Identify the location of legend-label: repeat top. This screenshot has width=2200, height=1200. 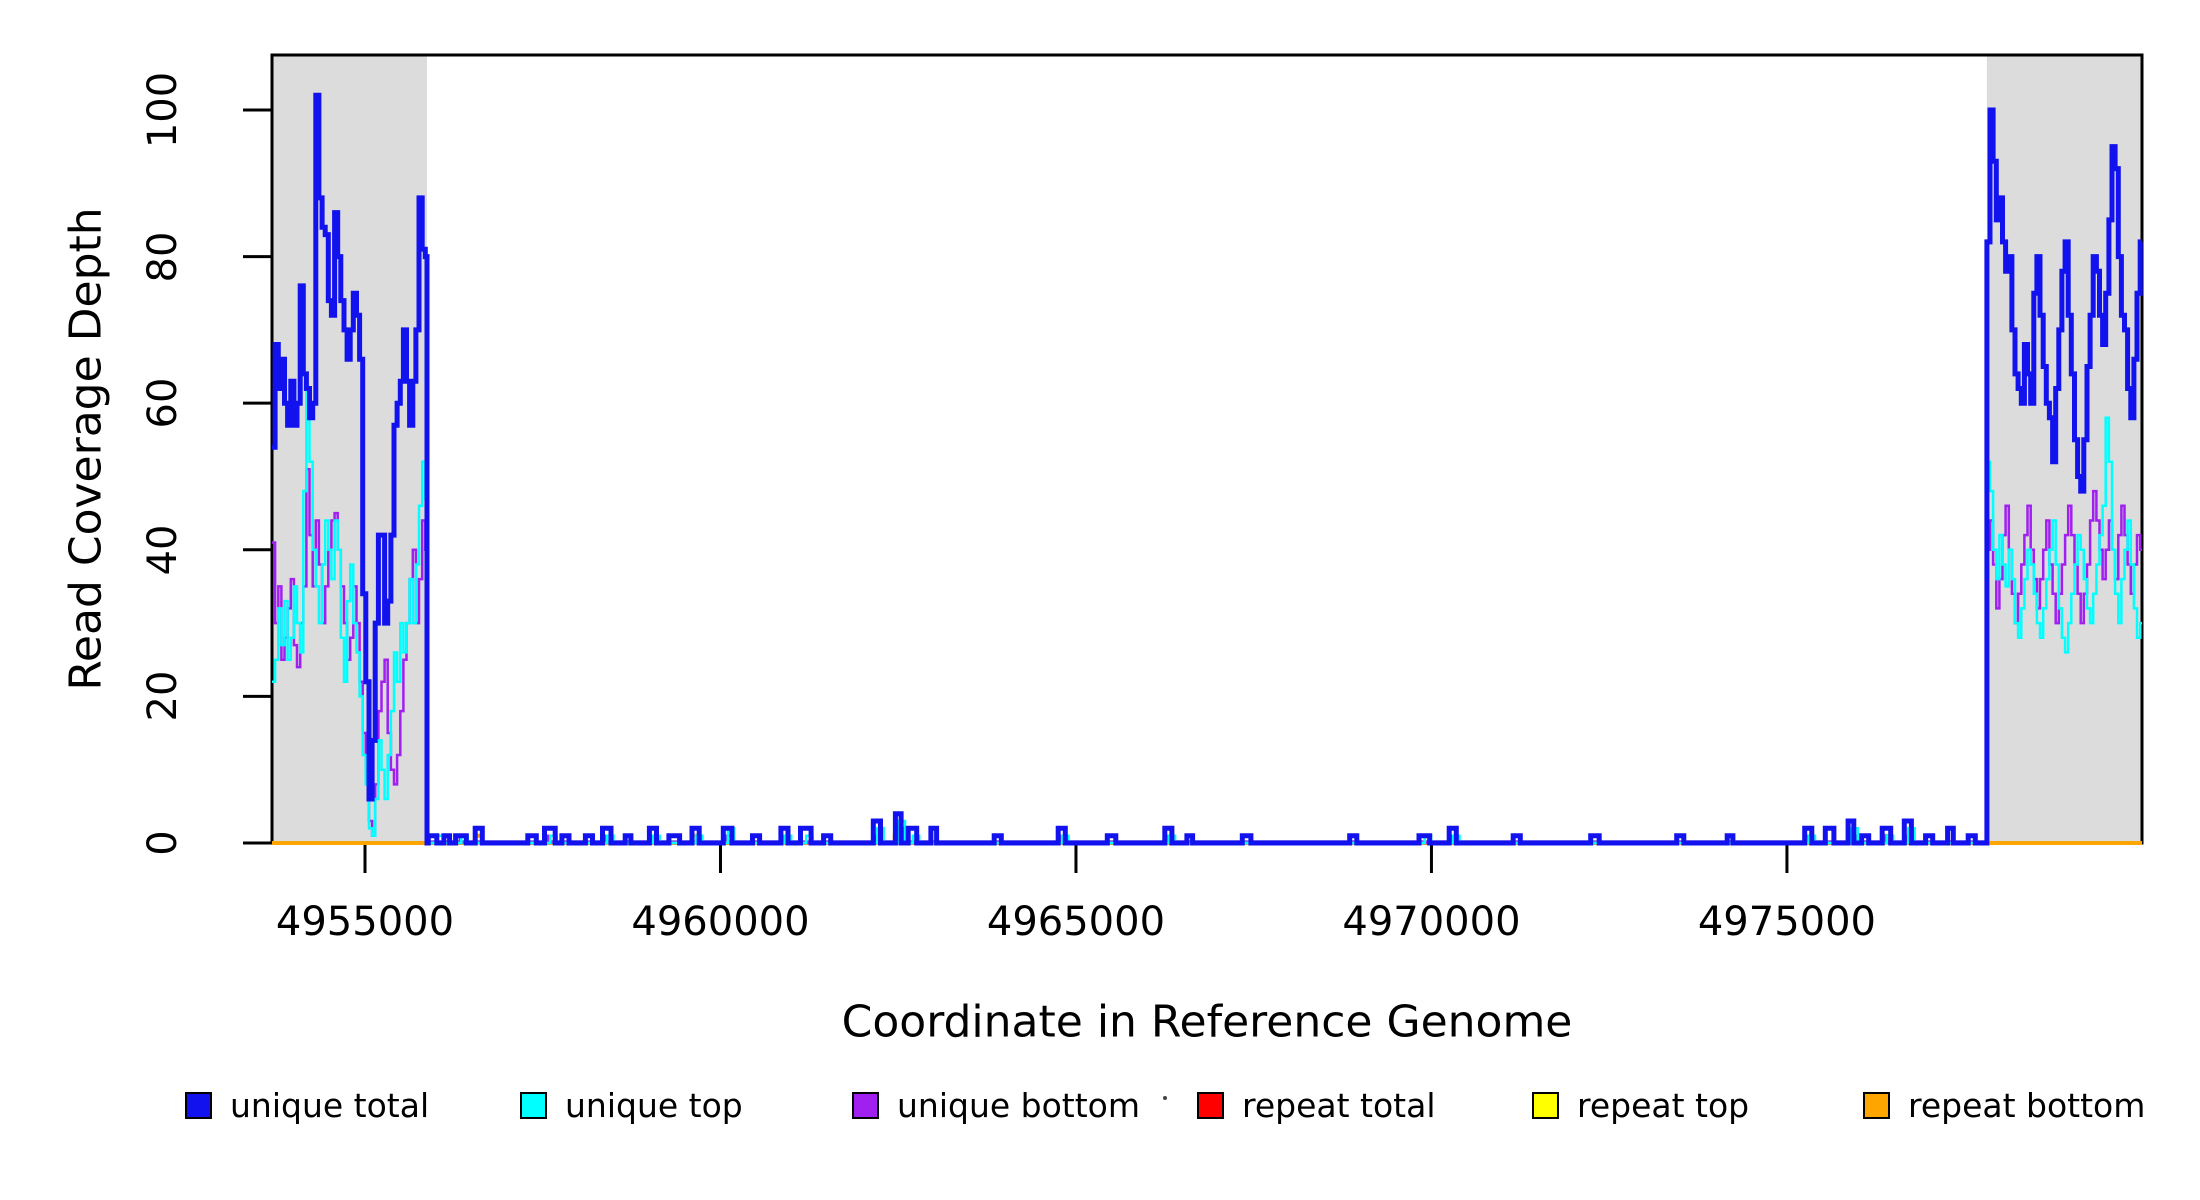
(1663, 1105).